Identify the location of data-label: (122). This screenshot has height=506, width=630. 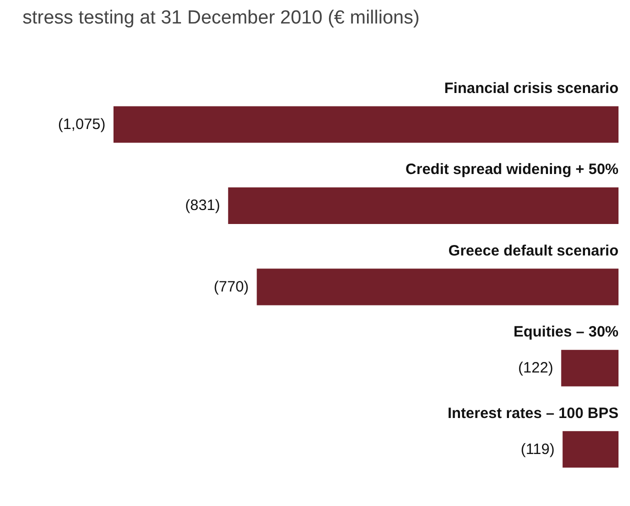
(536, 368).